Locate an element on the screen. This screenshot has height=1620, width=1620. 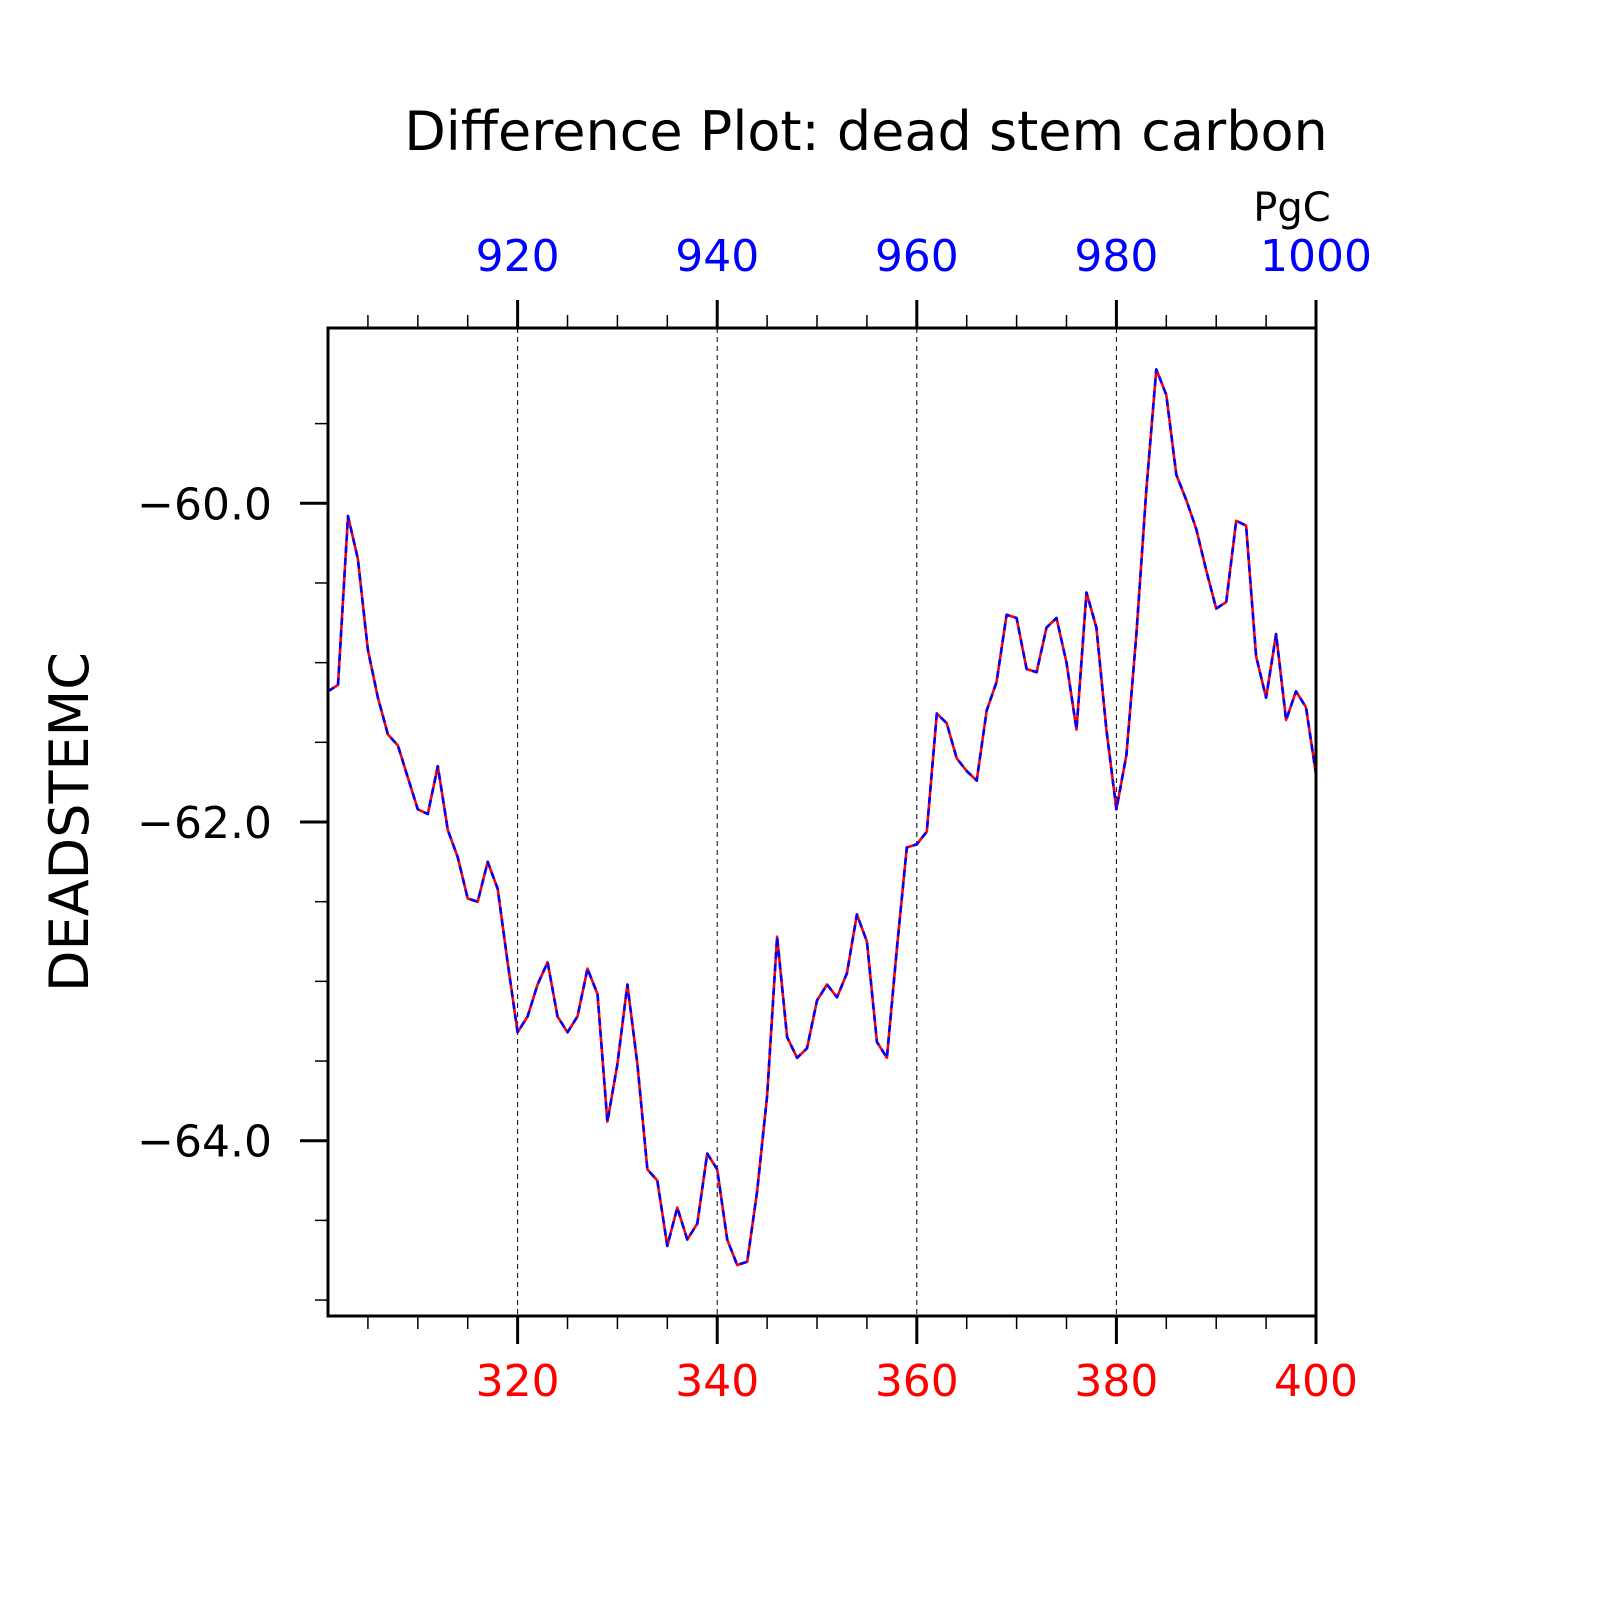
x-tick-label: 340 is located at coordinates (717, 1381).